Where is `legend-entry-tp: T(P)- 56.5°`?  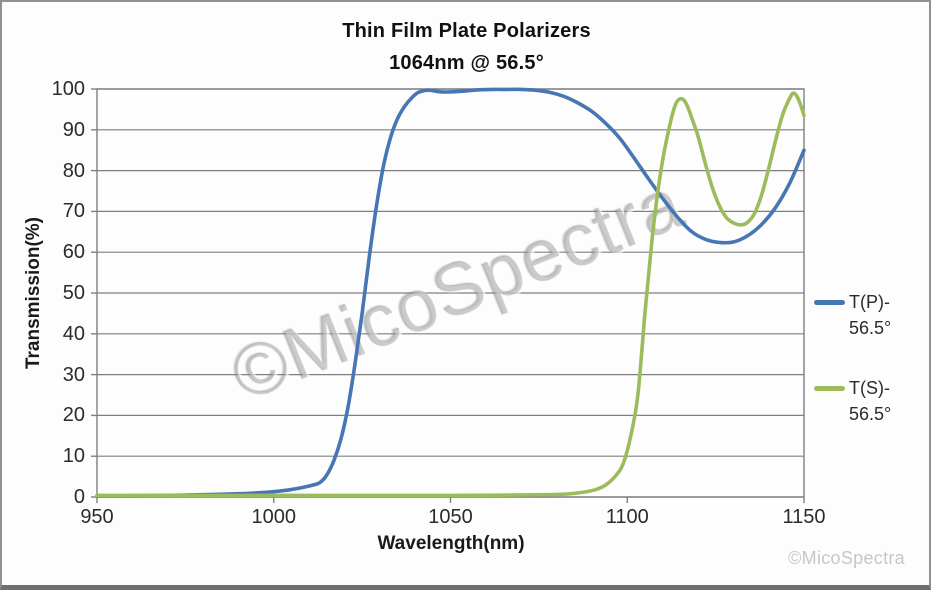
legend-entry-tp: T(P)- 56.5° is located at coordinates (852, 315).